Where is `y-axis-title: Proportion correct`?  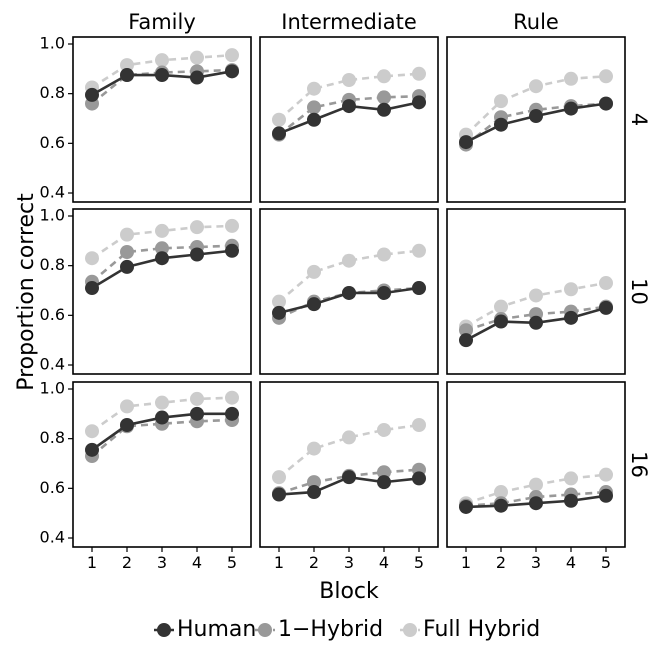
y-axis-title: Proportion correct is located at coordinates (26, 292).